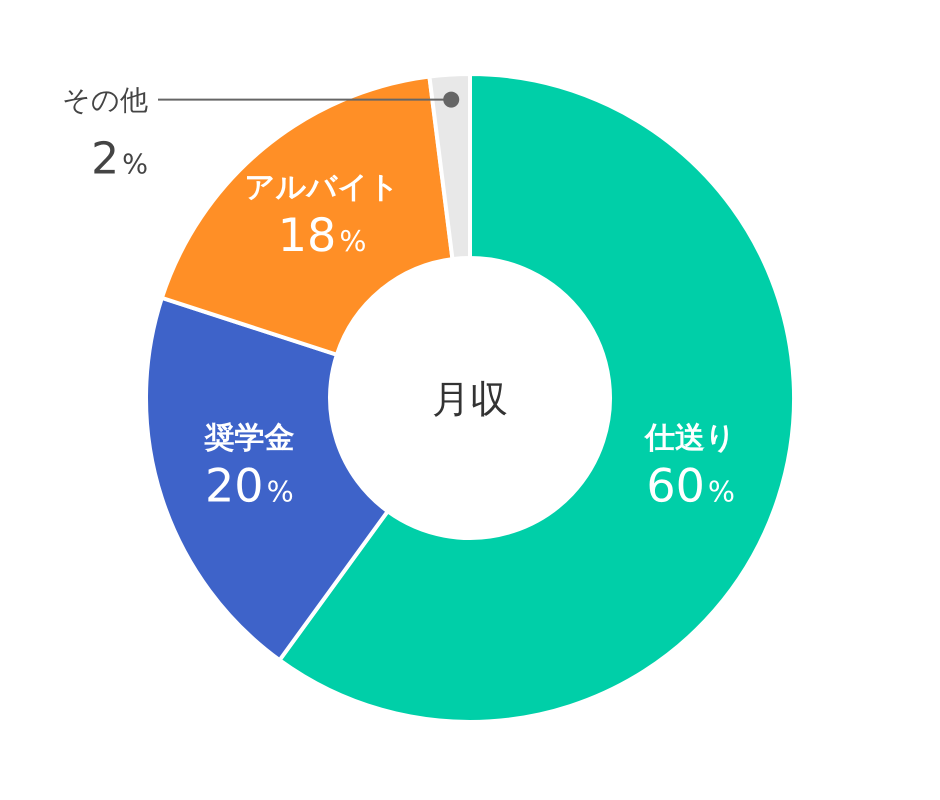 Image resolution: width=940 pixels, height=800 pixels. I want to click on data-label: 20%, so click(249, 485).